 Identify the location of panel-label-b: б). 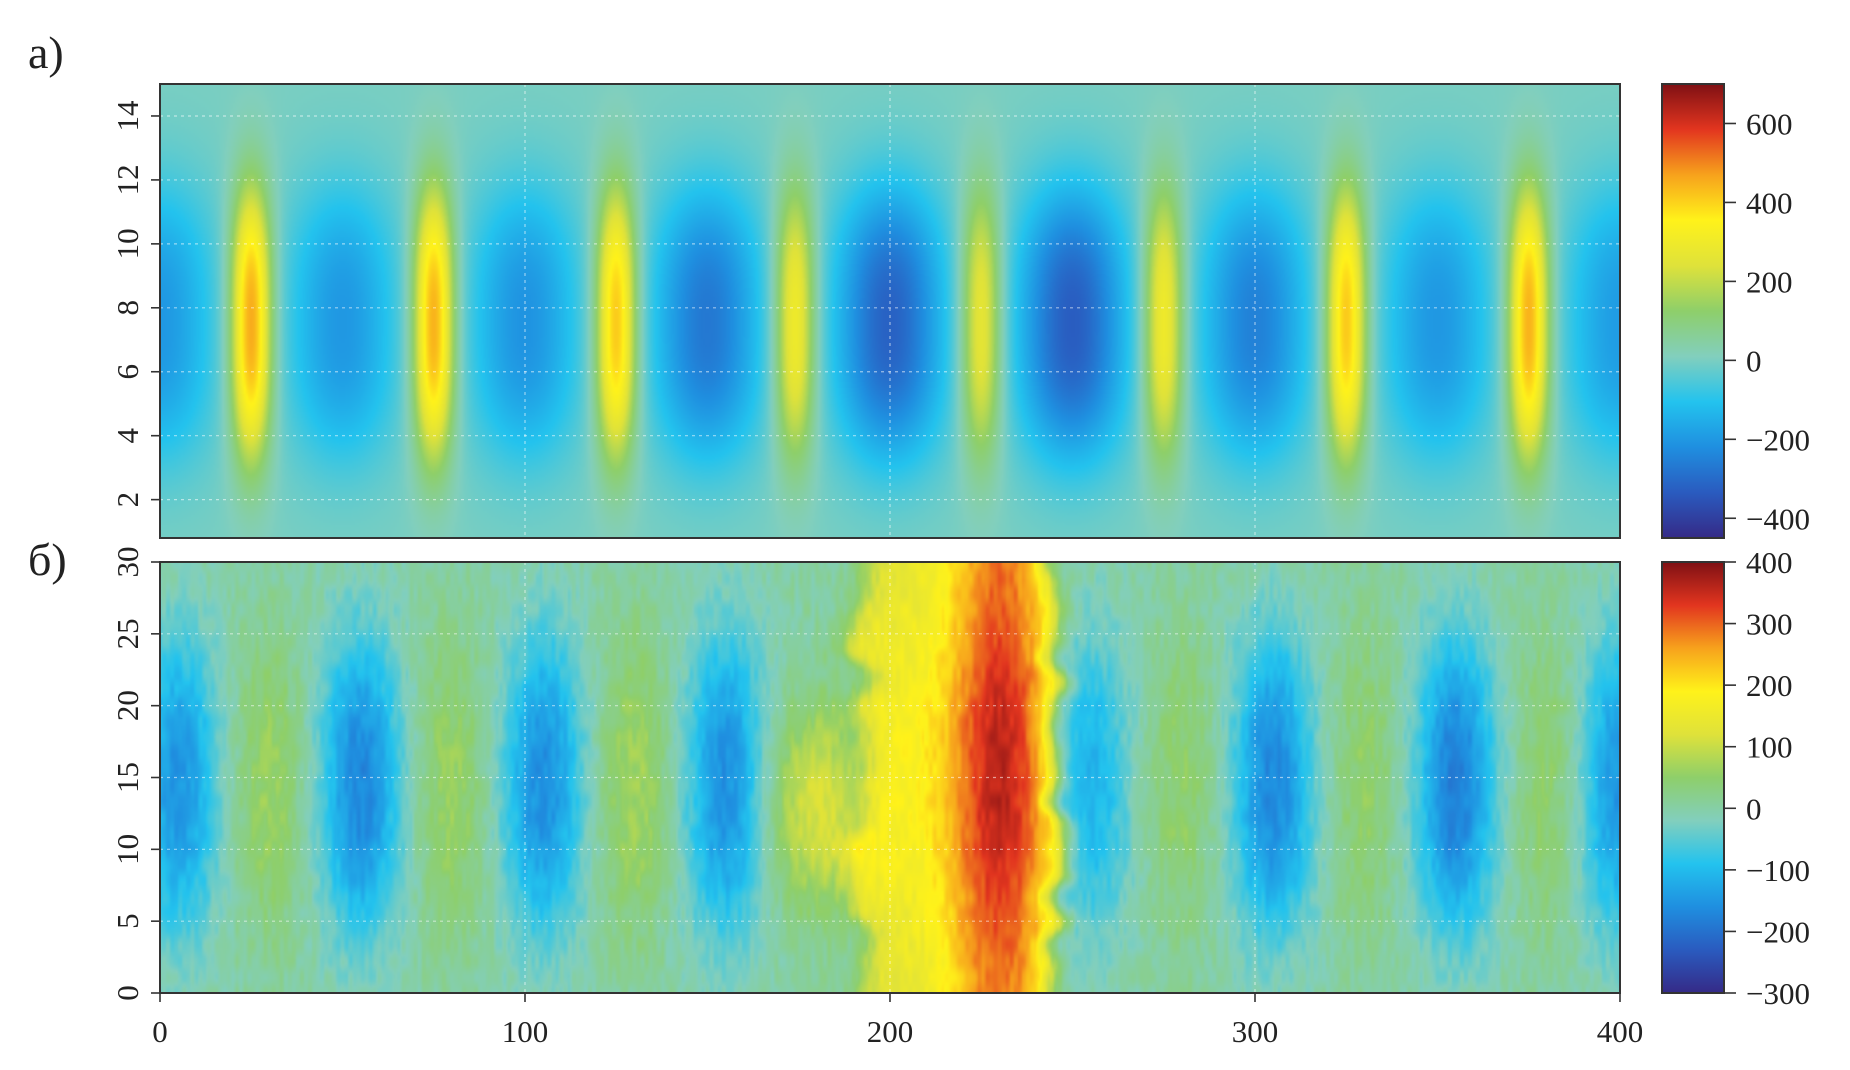
(47, 559).